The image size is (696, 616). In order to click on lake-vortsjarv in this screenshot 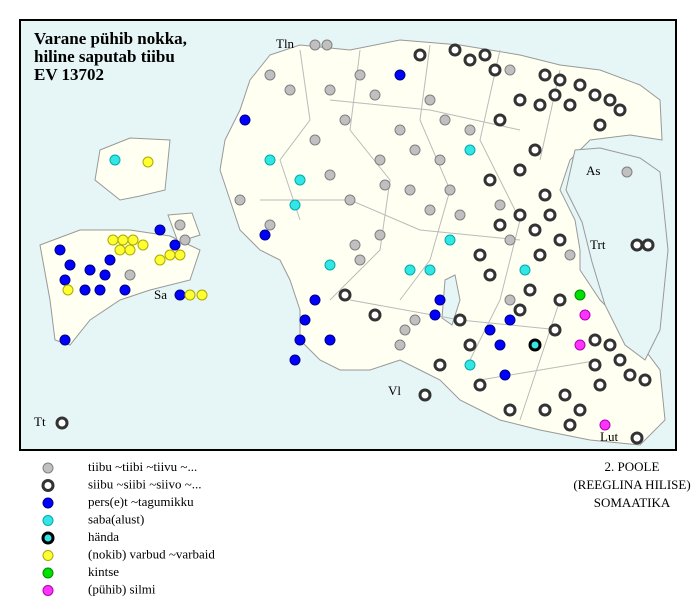, I will do `click(451, 300)`.